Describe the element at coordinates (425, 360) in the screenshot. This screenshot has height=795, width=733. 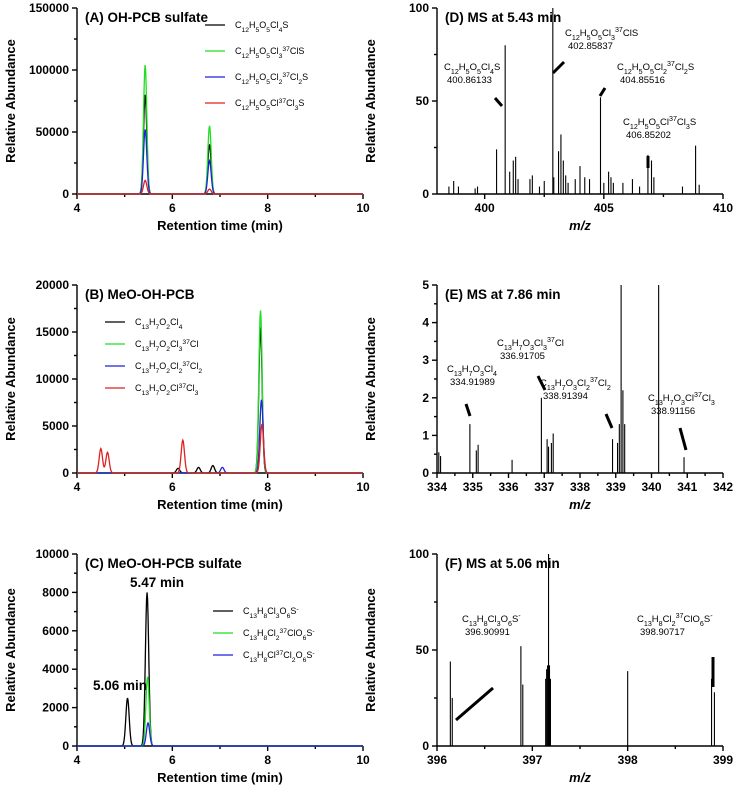
I see `y-tick-label: 3` at that location.